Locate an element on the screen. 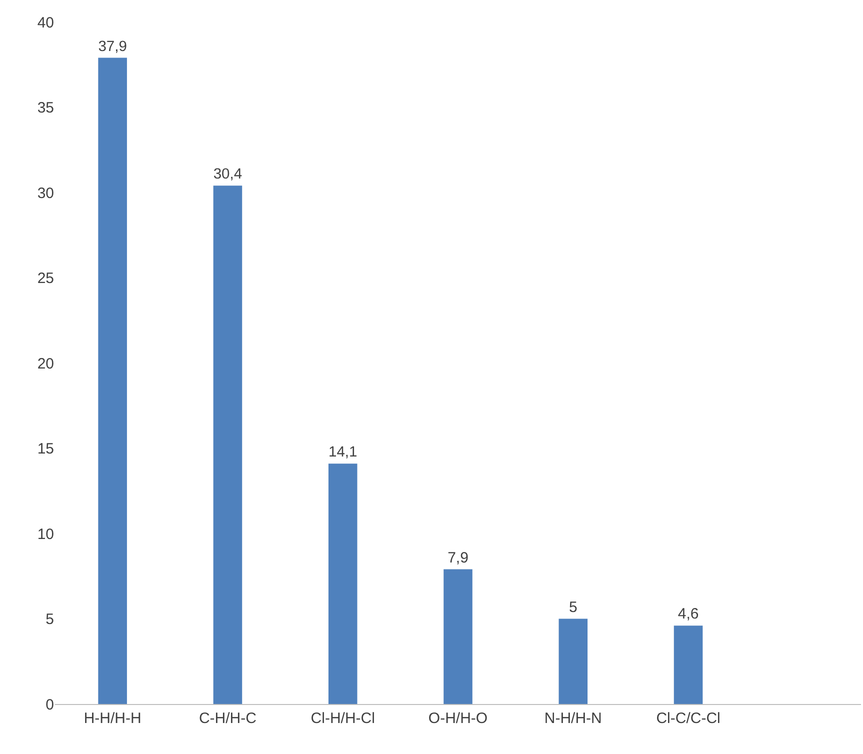 Image resolution: width=863 pixels, height=754 pixels. y-tick-label: 10 is located at coordinates (45, 534).